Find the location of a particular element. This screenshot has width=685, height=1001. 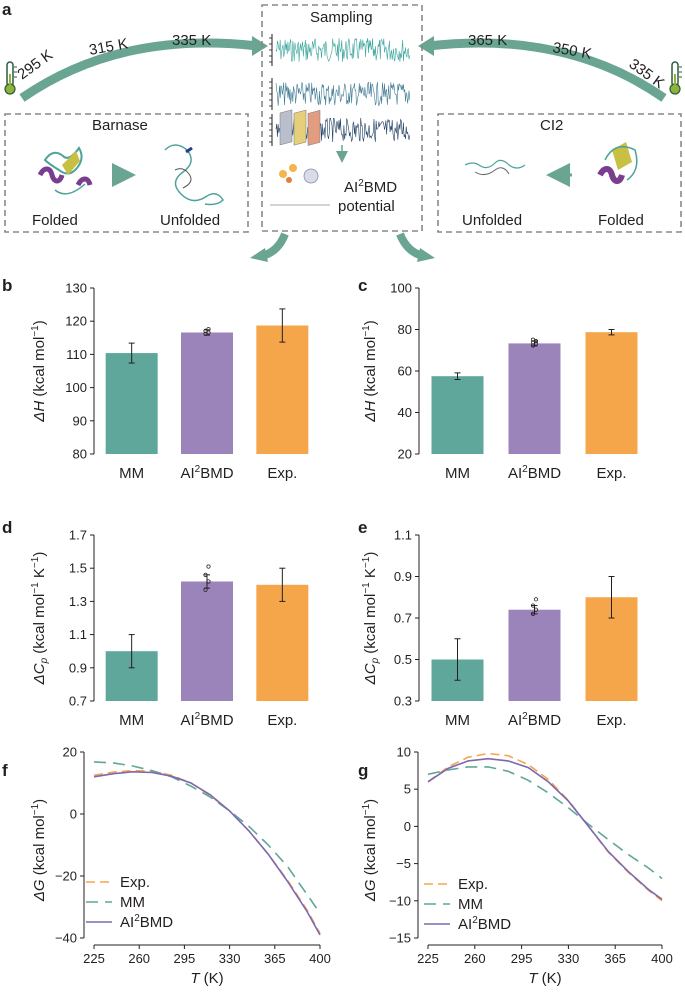

y-tick-label: 10 is located at coordinates (404, 752).